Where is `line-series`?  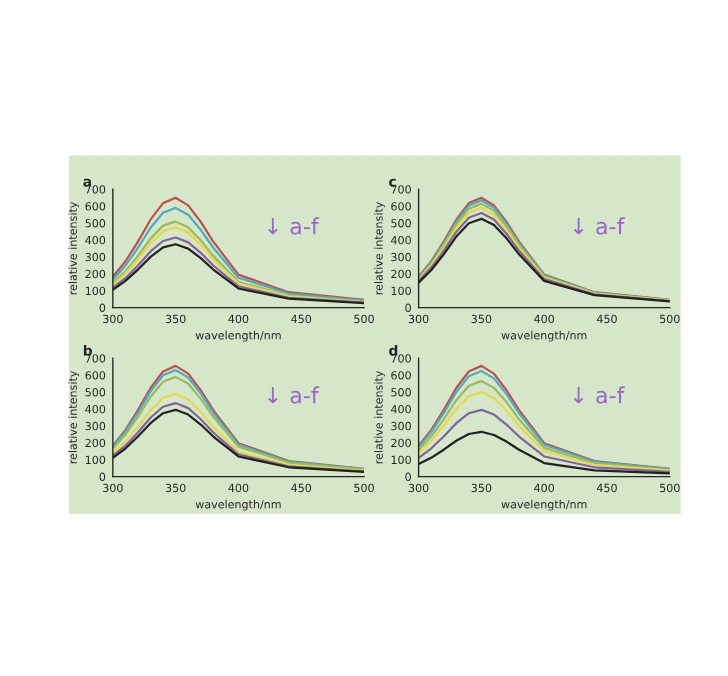
line-series is located at coordinates (544, 440).